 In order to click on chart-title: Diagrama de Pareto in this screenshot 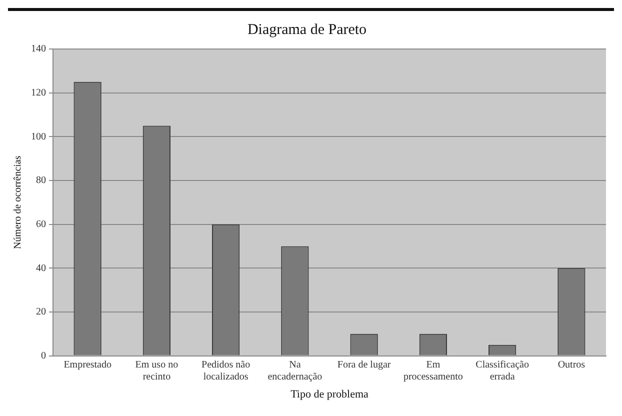, I will do `click(307, 30)`.